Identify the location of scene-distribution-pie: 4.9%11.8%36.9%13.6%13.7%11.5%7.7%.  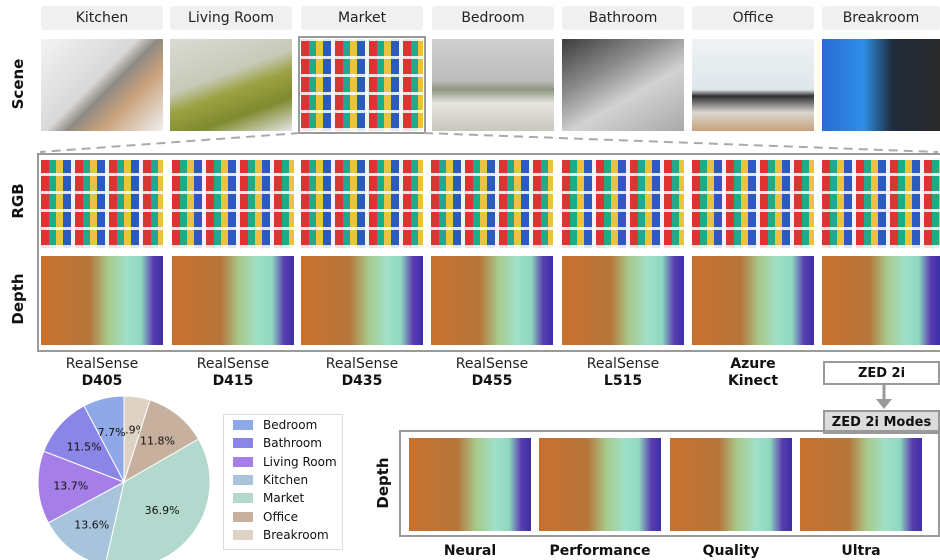
(124, 478).